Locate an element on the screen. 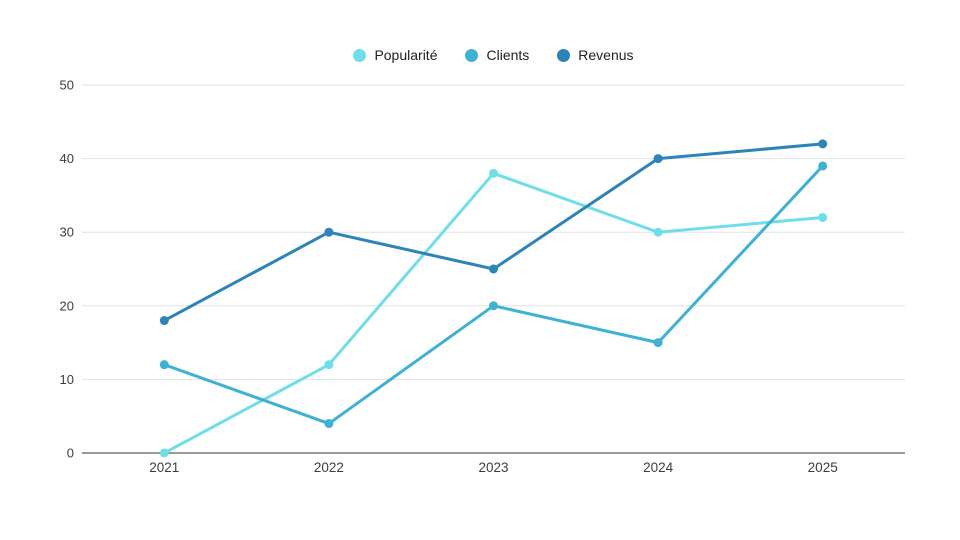  x-tick-label: 2021 is located at coordinates (164, 467).